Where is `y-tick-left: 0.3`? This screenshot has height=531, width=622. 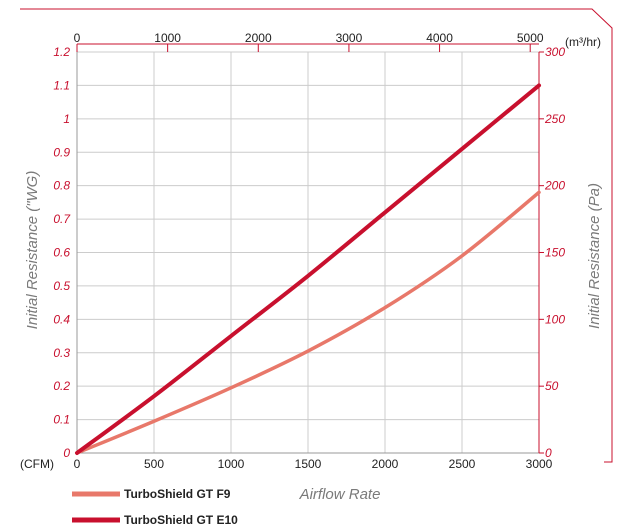 y-tick-left: 0.3 is located at coordinates (61, 353).